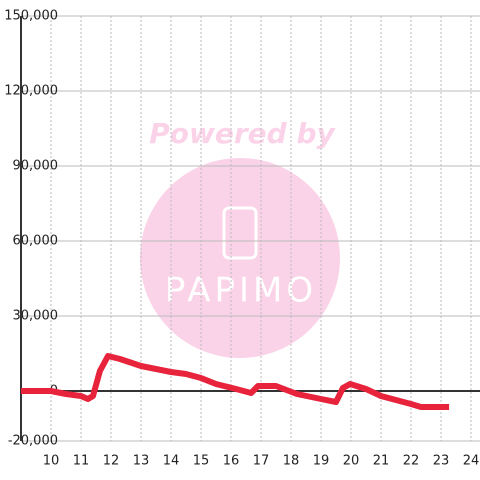 This screenshot has height=480, width=480. Describe the element at coordinates (36, 166) in the screenshot. I see `y-tick-label: 90,000` at that location.